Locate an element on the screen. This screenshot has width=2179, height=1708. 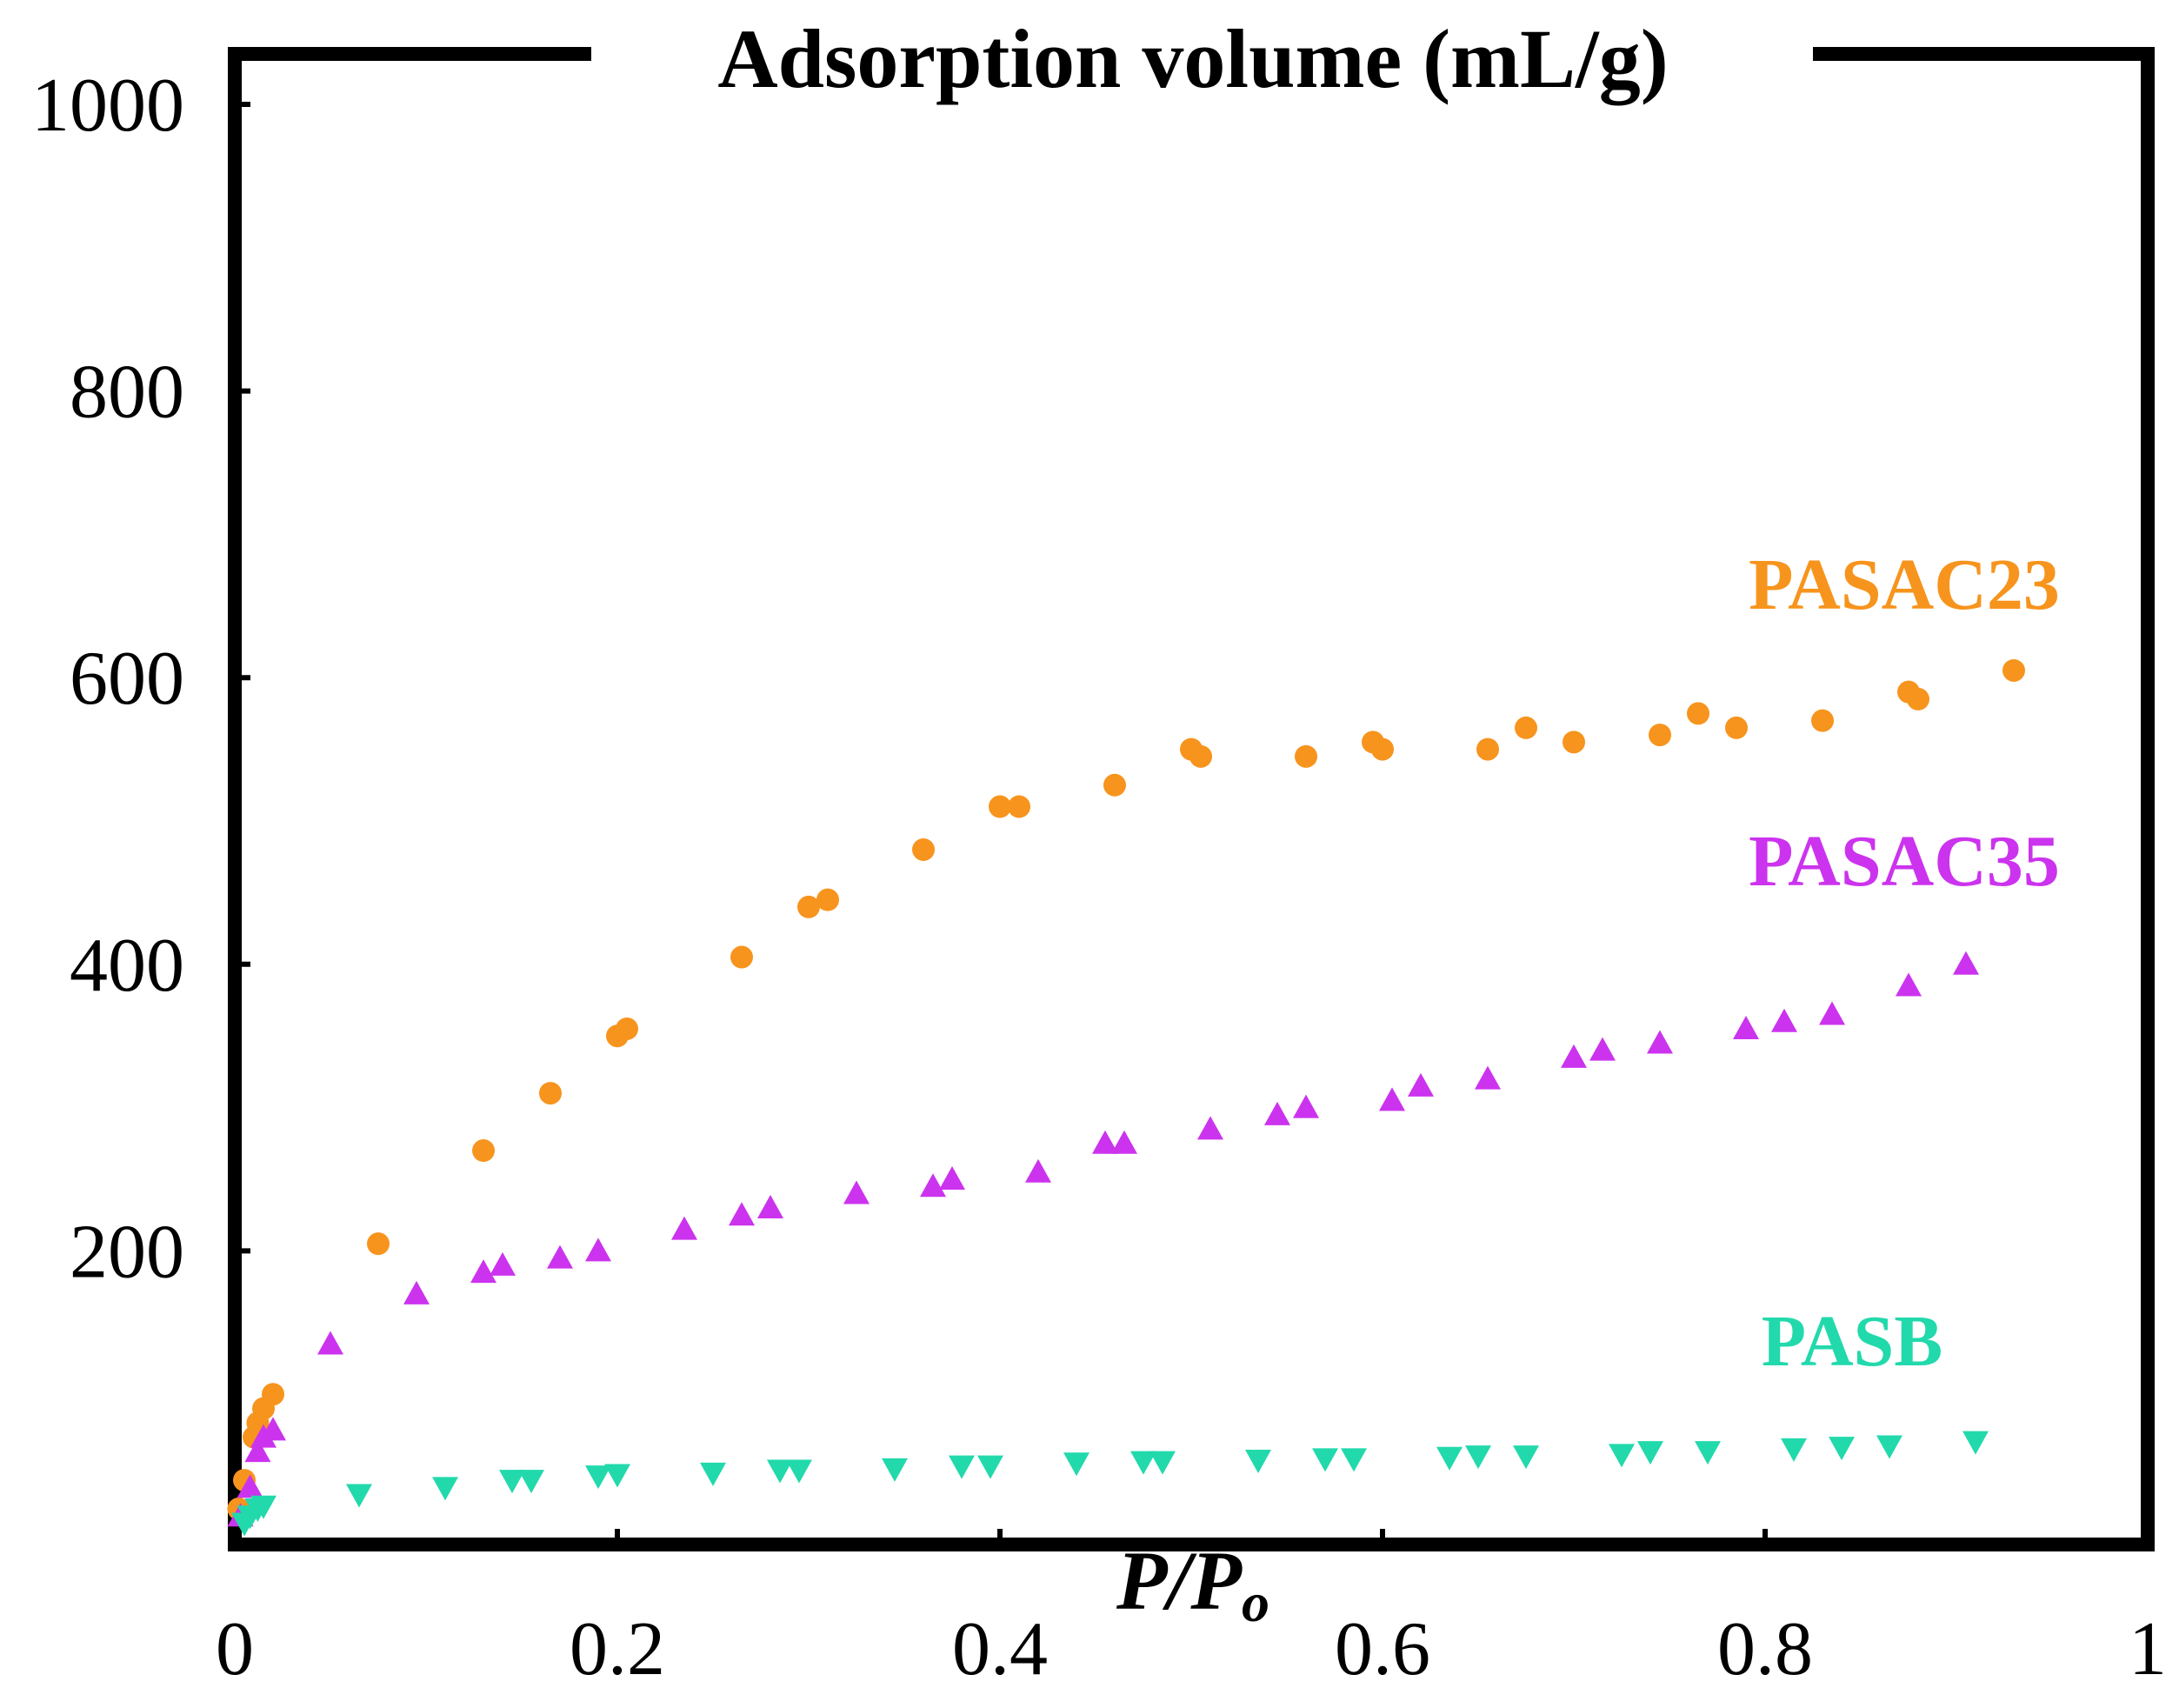
x-axis-label: P/Po is located at coordinates (1192, 1583).